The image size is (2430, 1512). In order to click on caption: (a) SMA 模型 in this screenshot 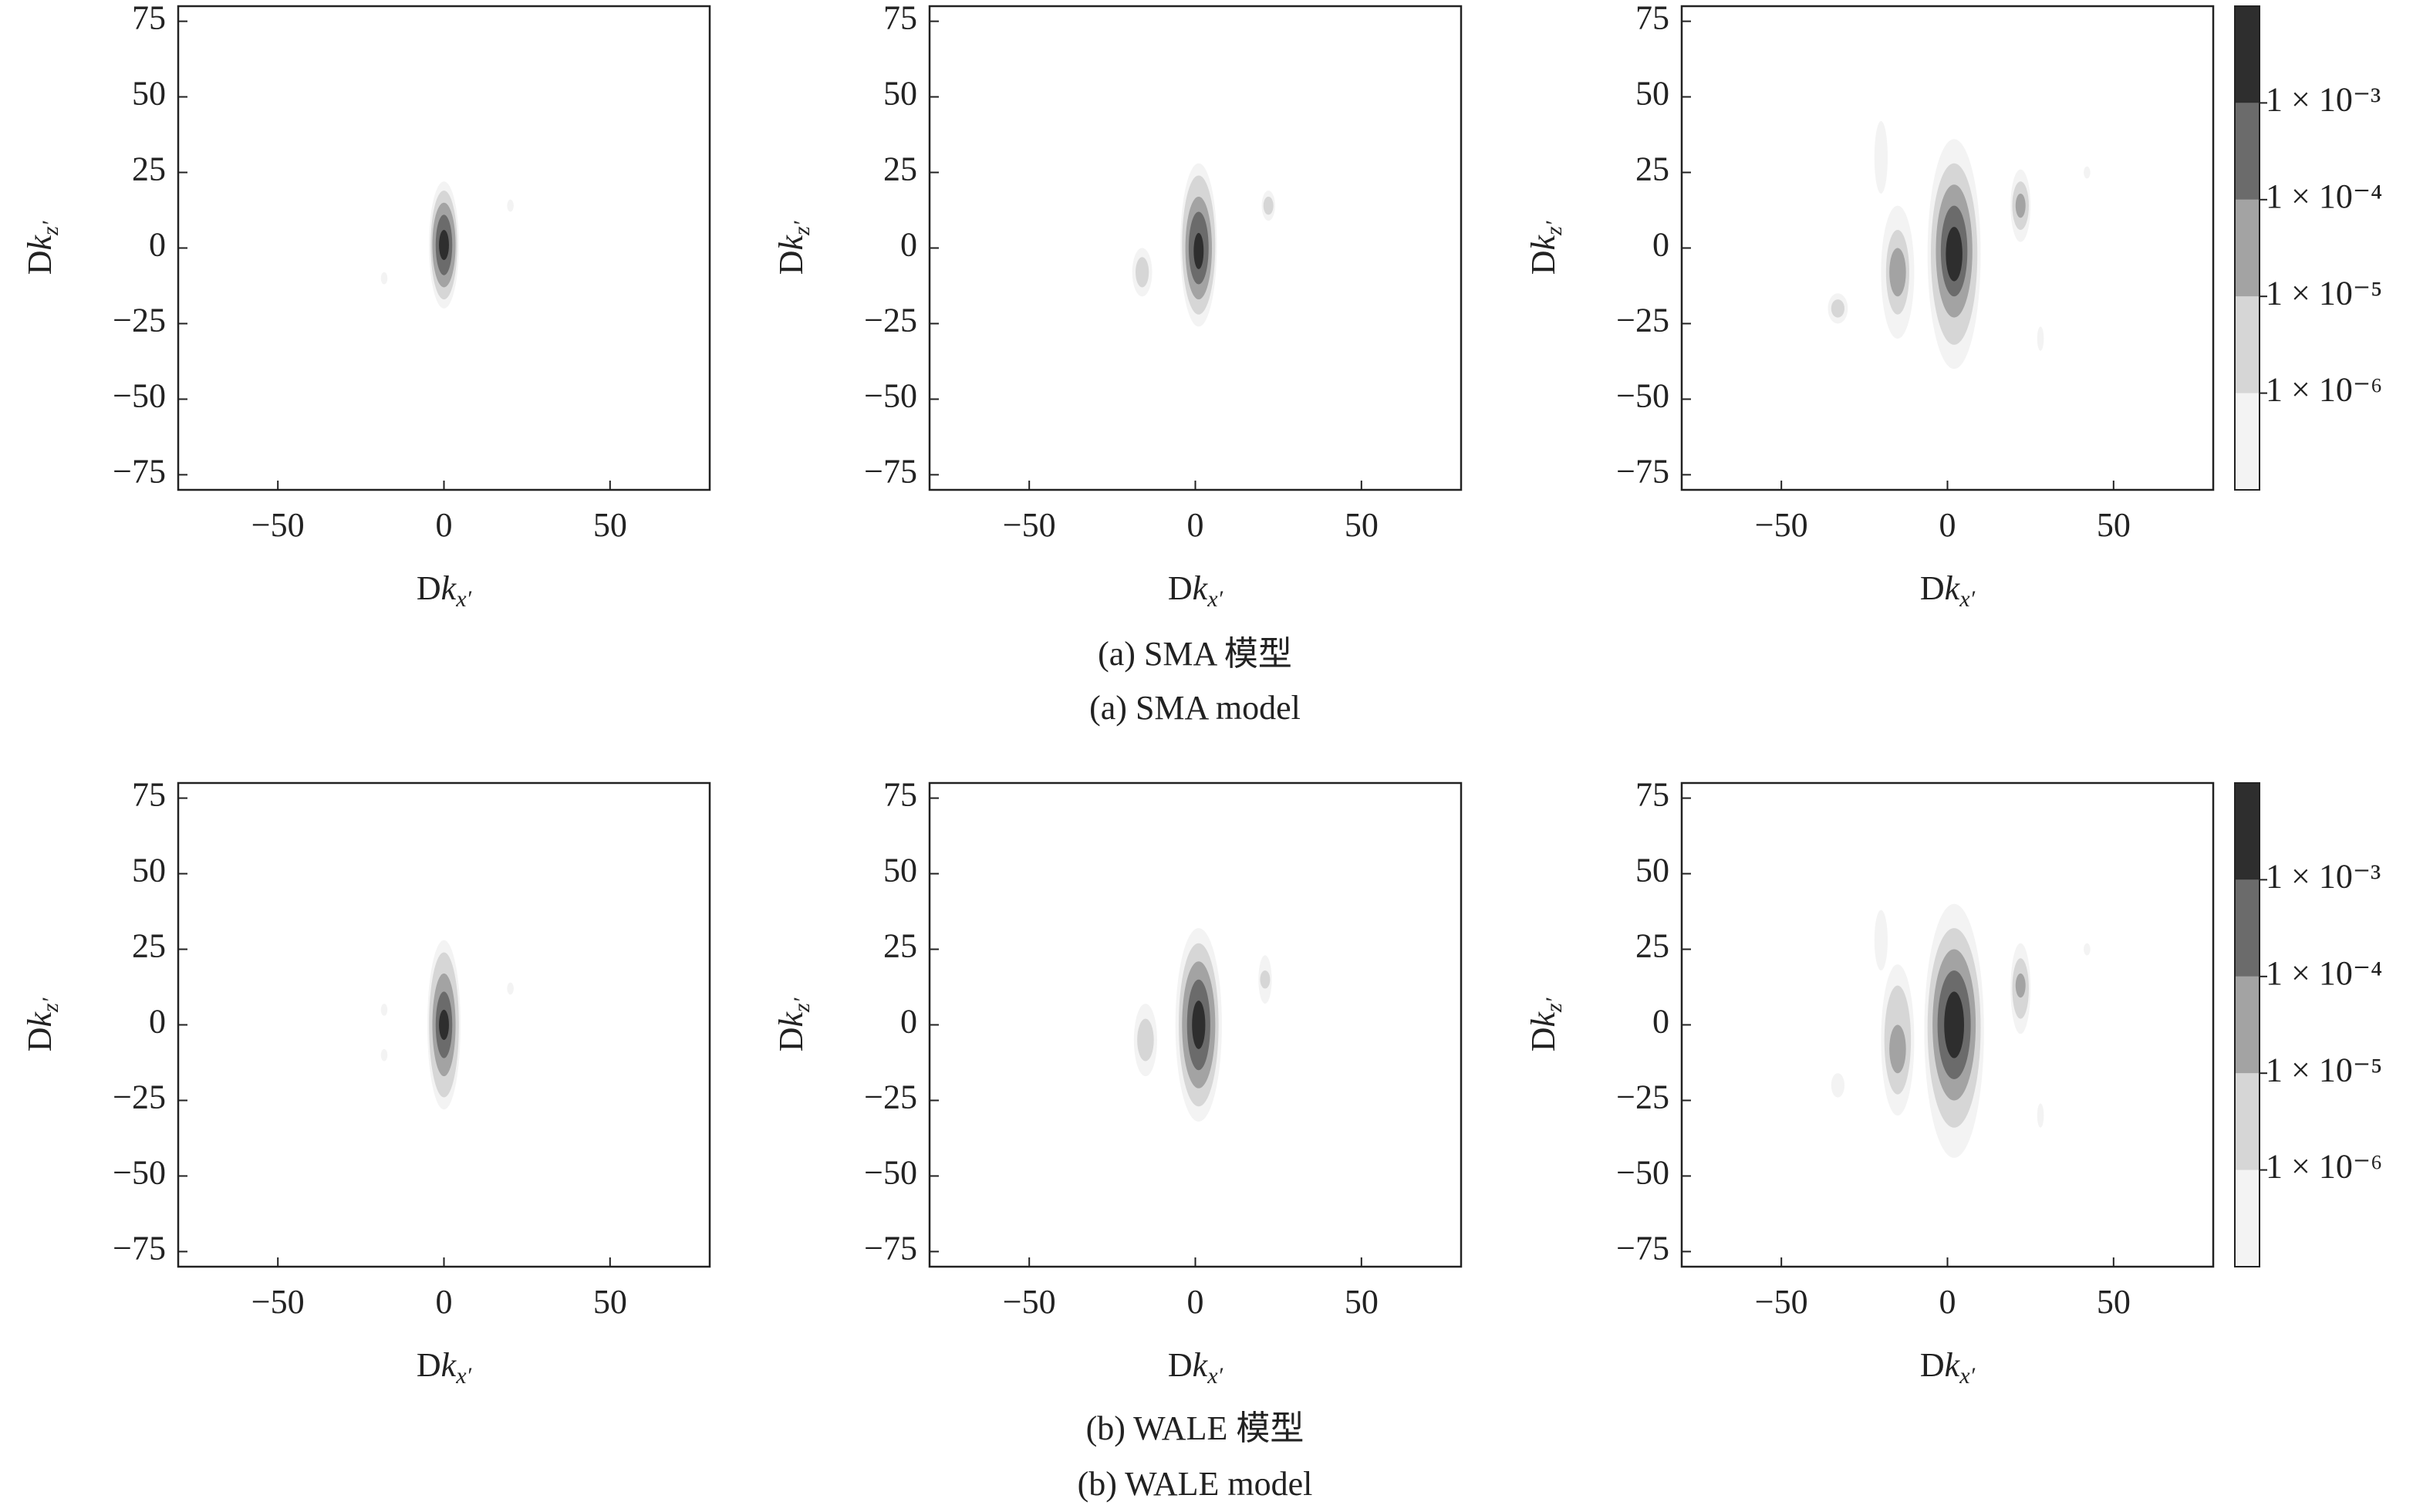, I will do `click(1195, 654)`.